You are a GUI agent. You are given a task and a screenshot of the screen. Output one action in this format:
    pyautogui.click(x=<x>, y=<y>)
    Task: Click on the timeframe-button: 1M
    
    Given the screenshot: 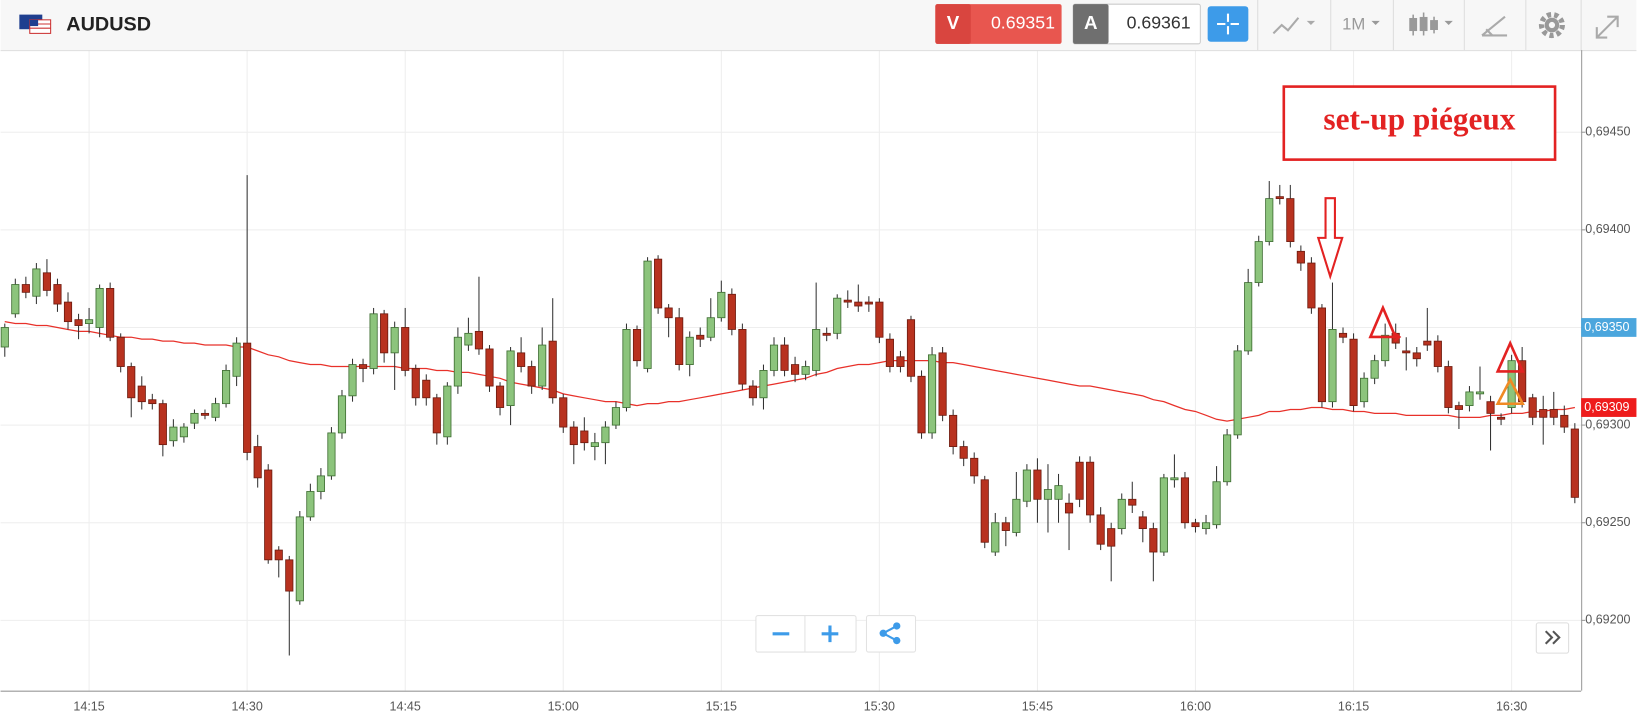 What is the action you would take?
    pyautogui.click(x=1361, y=23)
    